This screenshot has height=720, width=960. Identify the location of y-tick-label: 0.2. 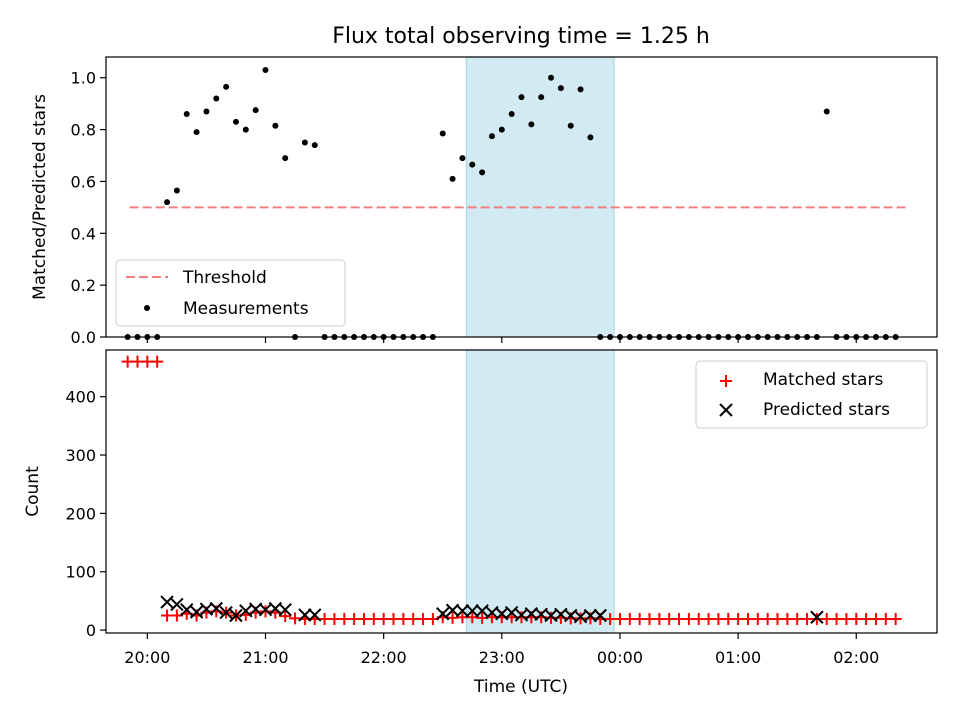
(83, 285).